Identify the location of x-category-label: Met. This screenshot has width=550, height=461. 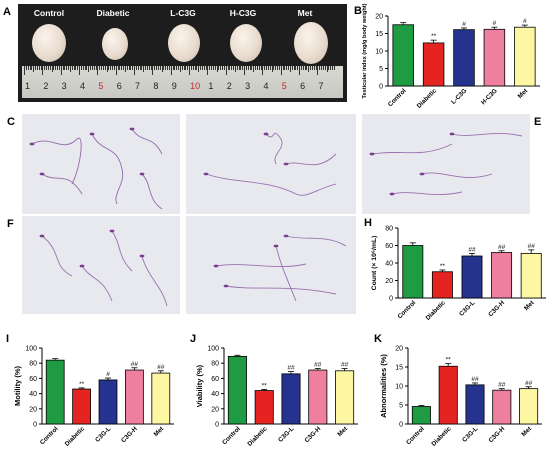
(159, 431).